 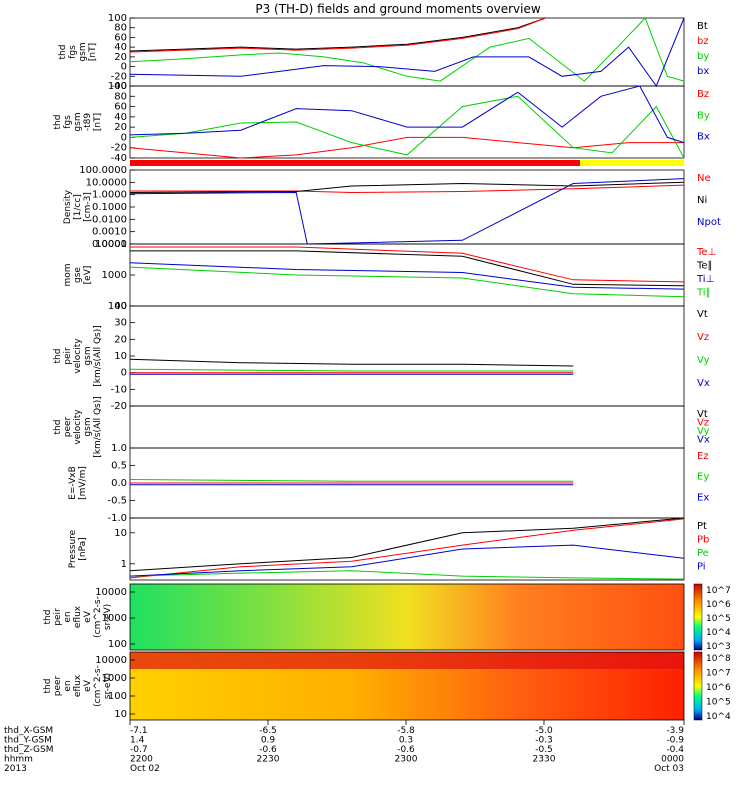 I want to click on series-line-Bt, so click(x=337, y=34).